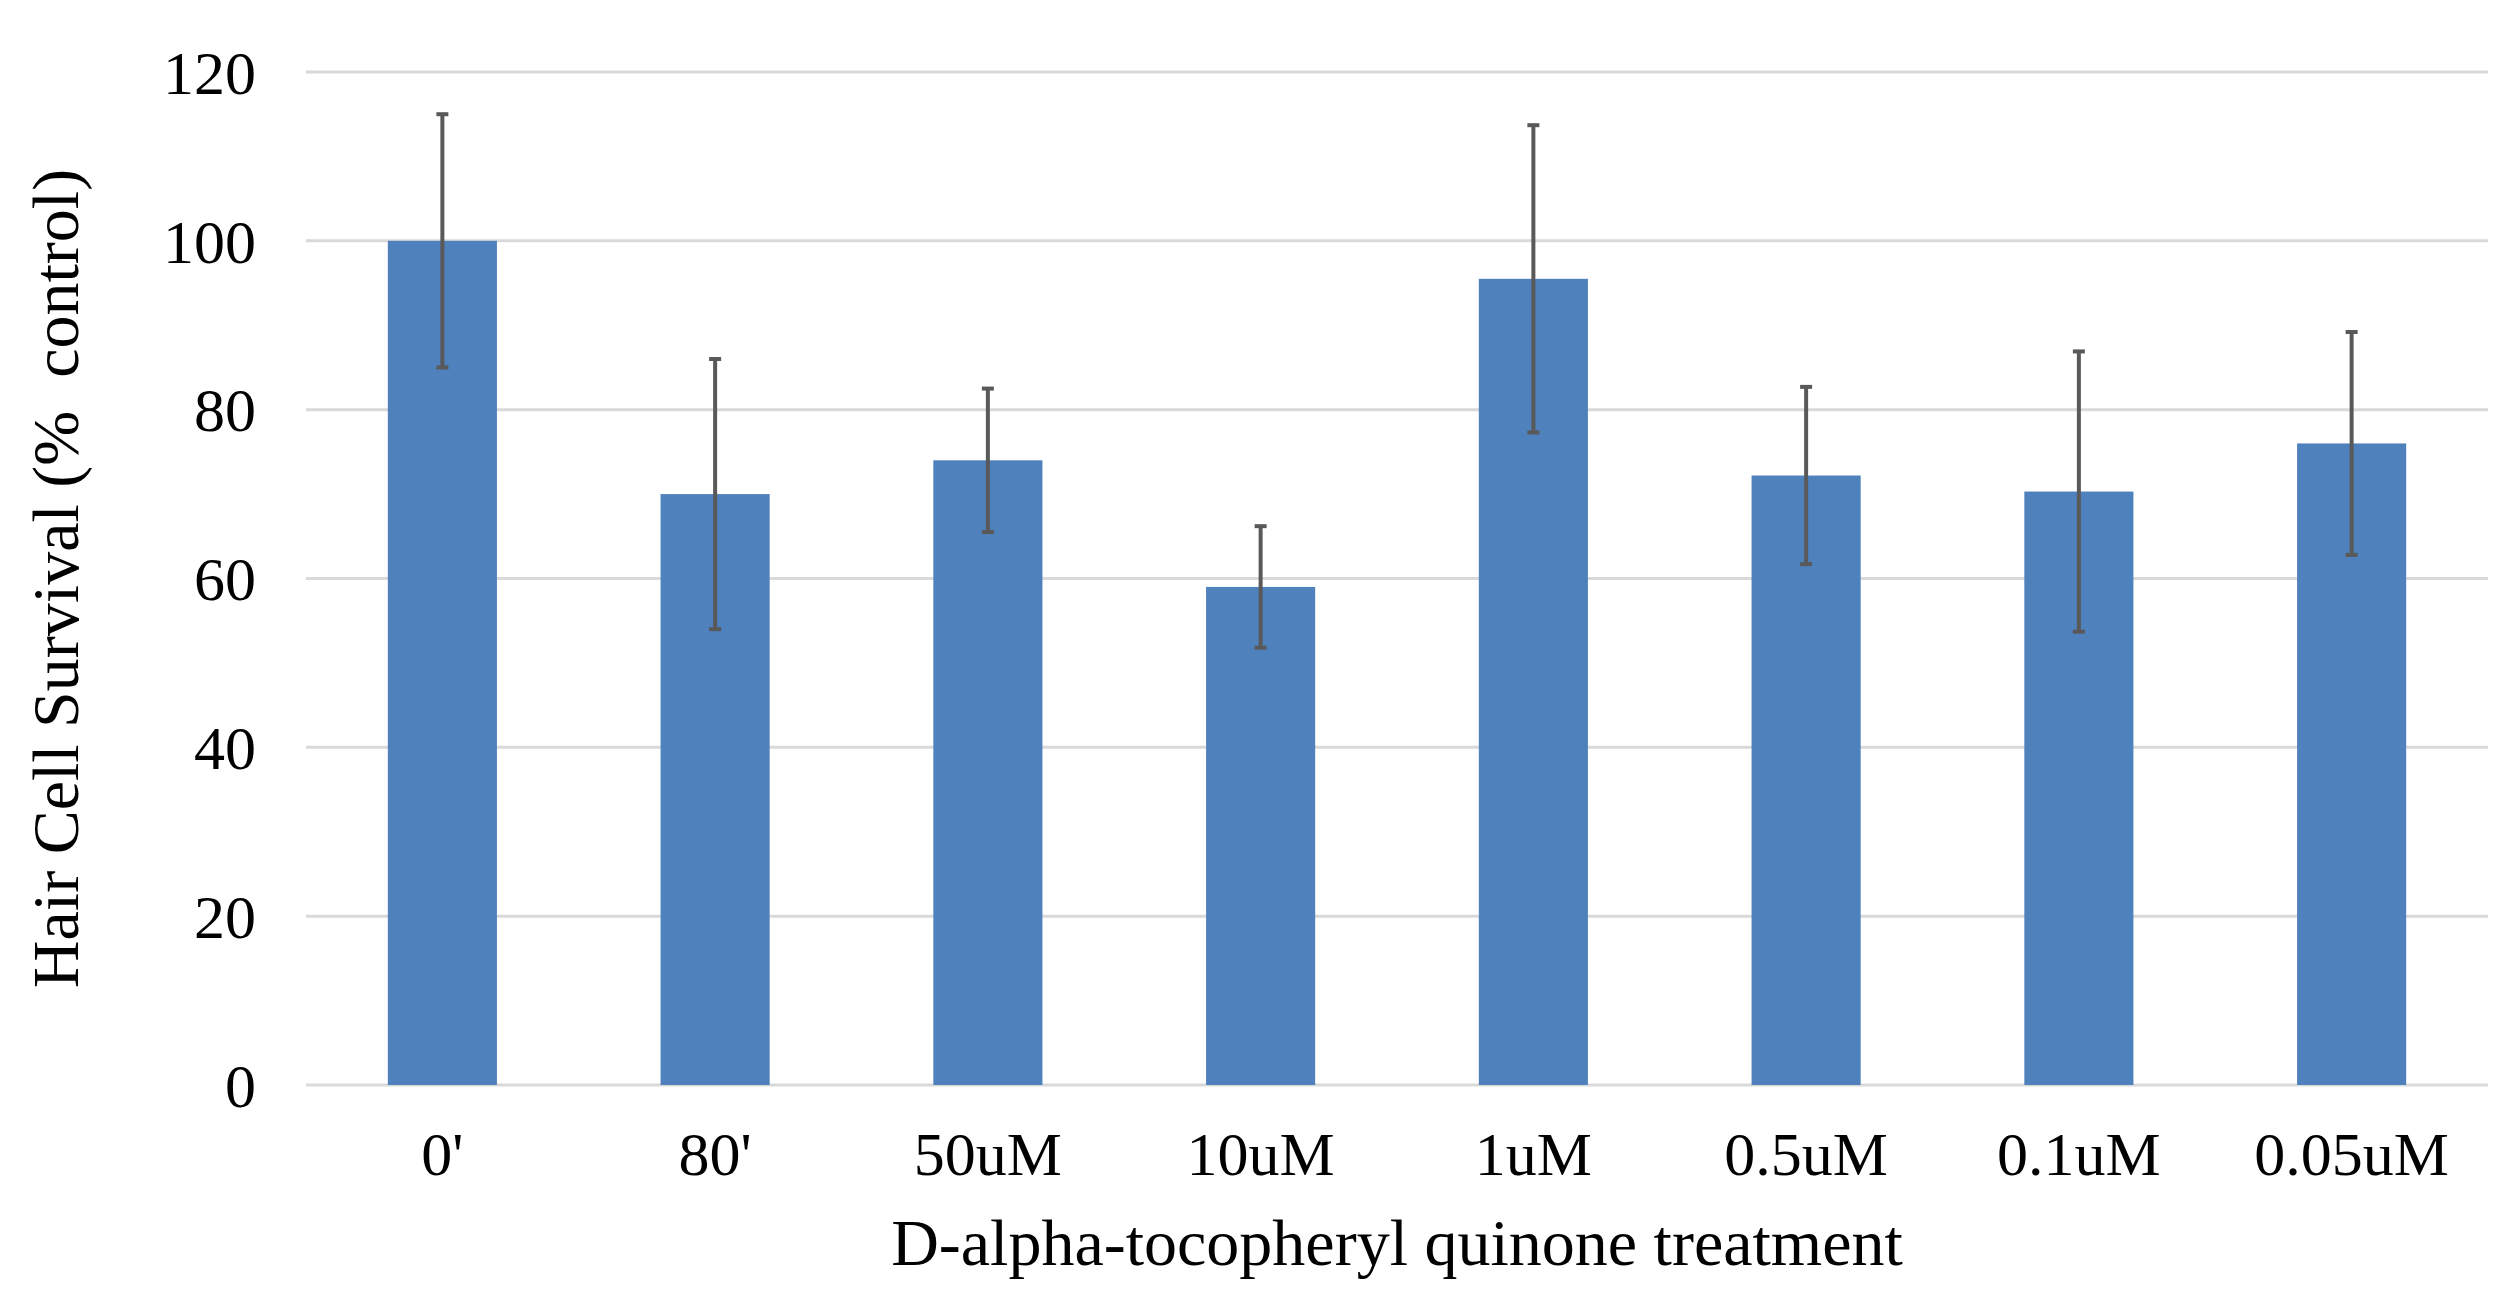 This screenshot has width=2509, height=1305. I want to click on x-tick-label: 1uM, so click(1533, 1154).